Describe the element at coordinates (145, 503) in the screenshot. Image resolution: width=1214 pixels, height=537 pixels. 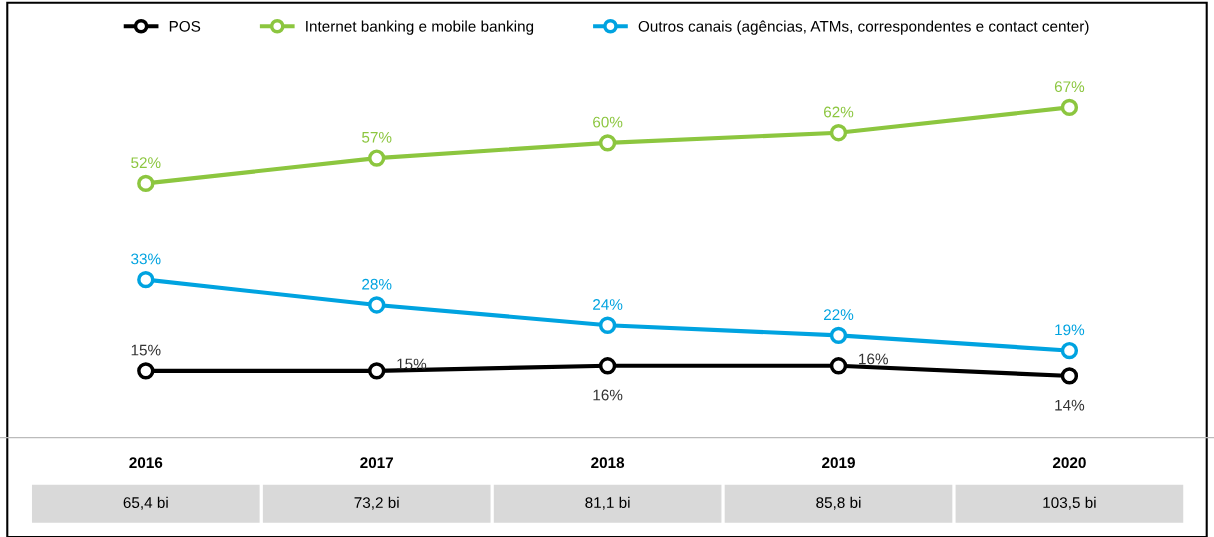
I see `text: 65,4 bi` at that location.